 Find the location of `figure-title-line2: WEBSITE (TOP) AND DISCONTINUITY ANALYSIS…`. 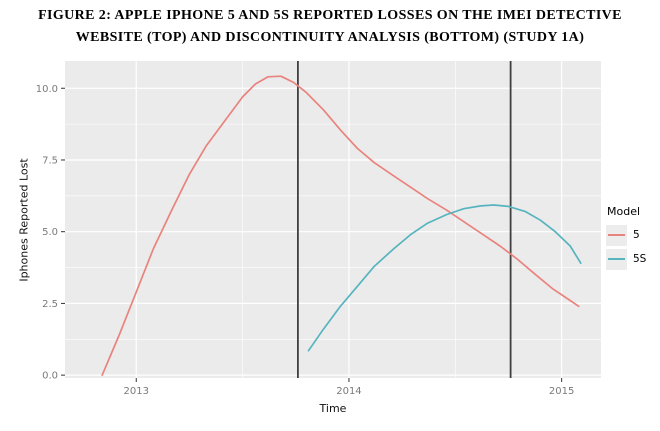

figure-title-line2: WEBSITE (TOP) AND DISCONTINUITY ANALYSIS… is located at coordinates (330, 37).